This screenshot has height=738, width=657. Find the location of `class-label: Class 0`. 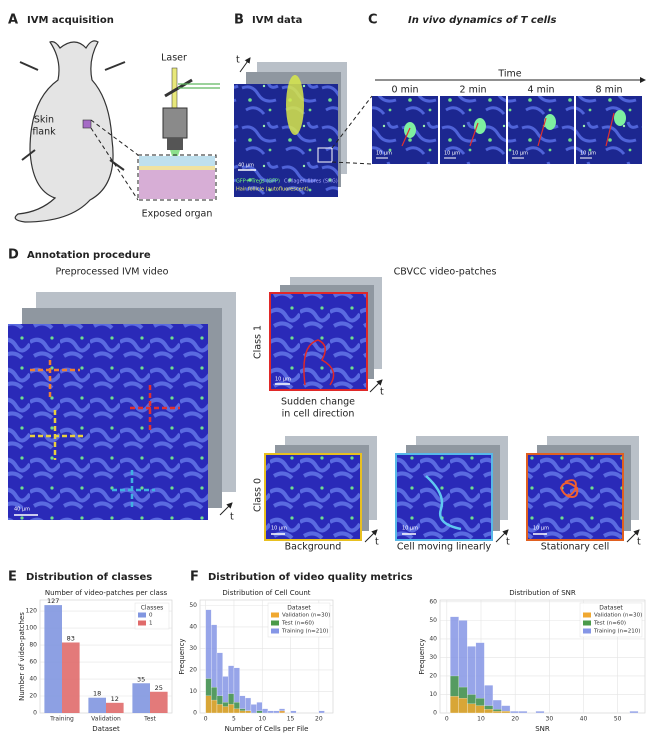

class-label: Class 0 is located at coordinates (258, 495).